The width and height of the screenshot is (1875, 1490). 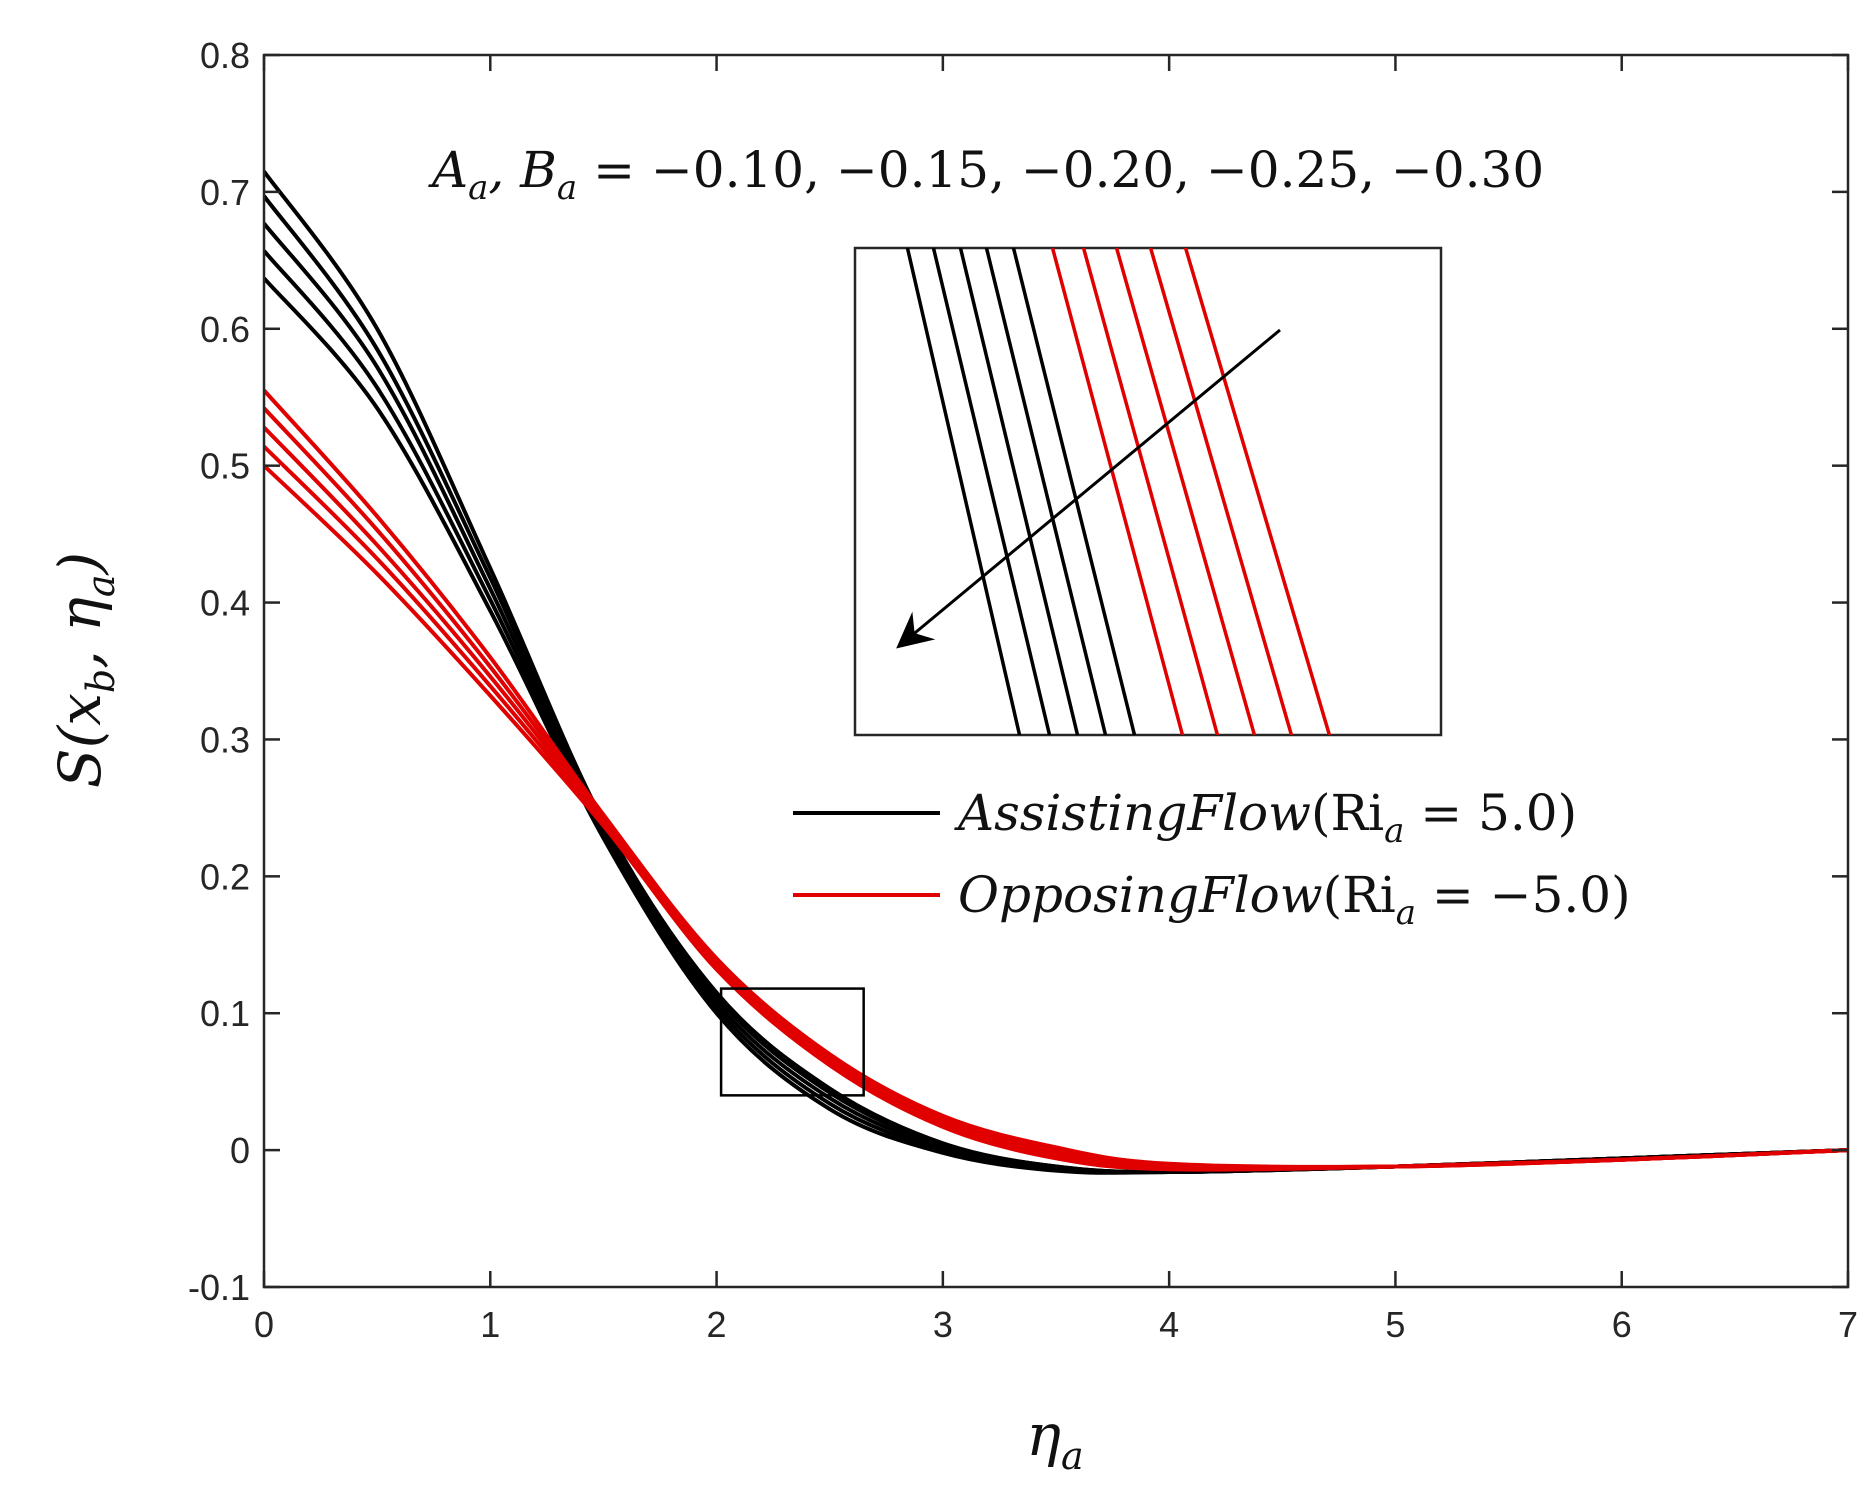 I want to click on legend-opposing-main: OpposingFlow, so click(x=1140, y=895).